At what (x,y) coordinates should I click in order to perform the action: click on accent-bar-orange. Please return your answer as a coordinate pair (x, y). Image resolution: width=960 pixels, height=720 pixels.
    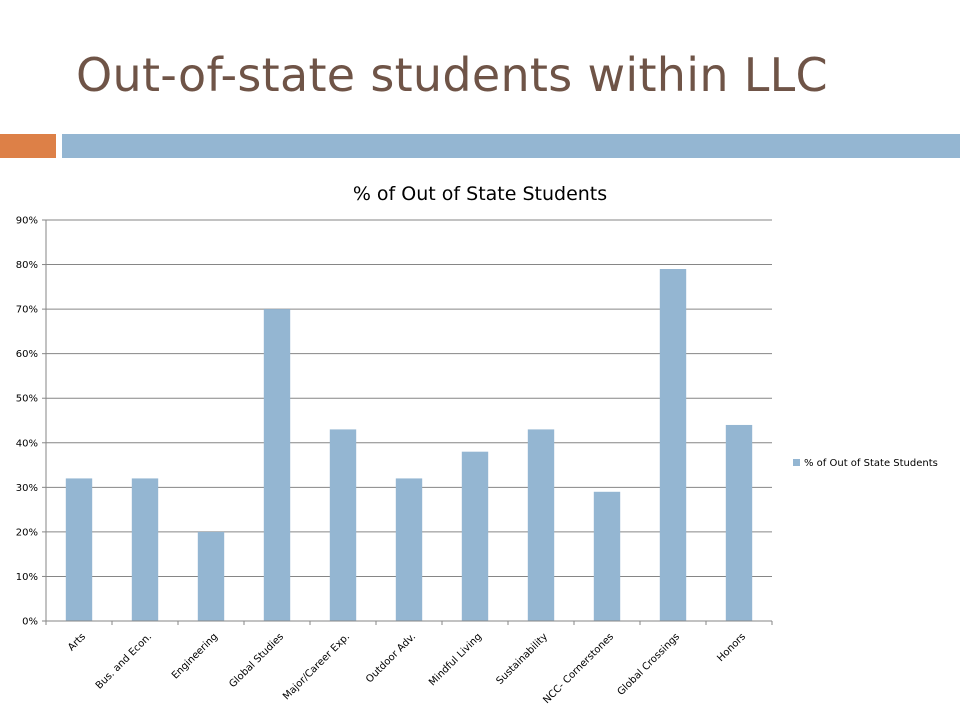
    Looking at the image, I should click on (28, 146).